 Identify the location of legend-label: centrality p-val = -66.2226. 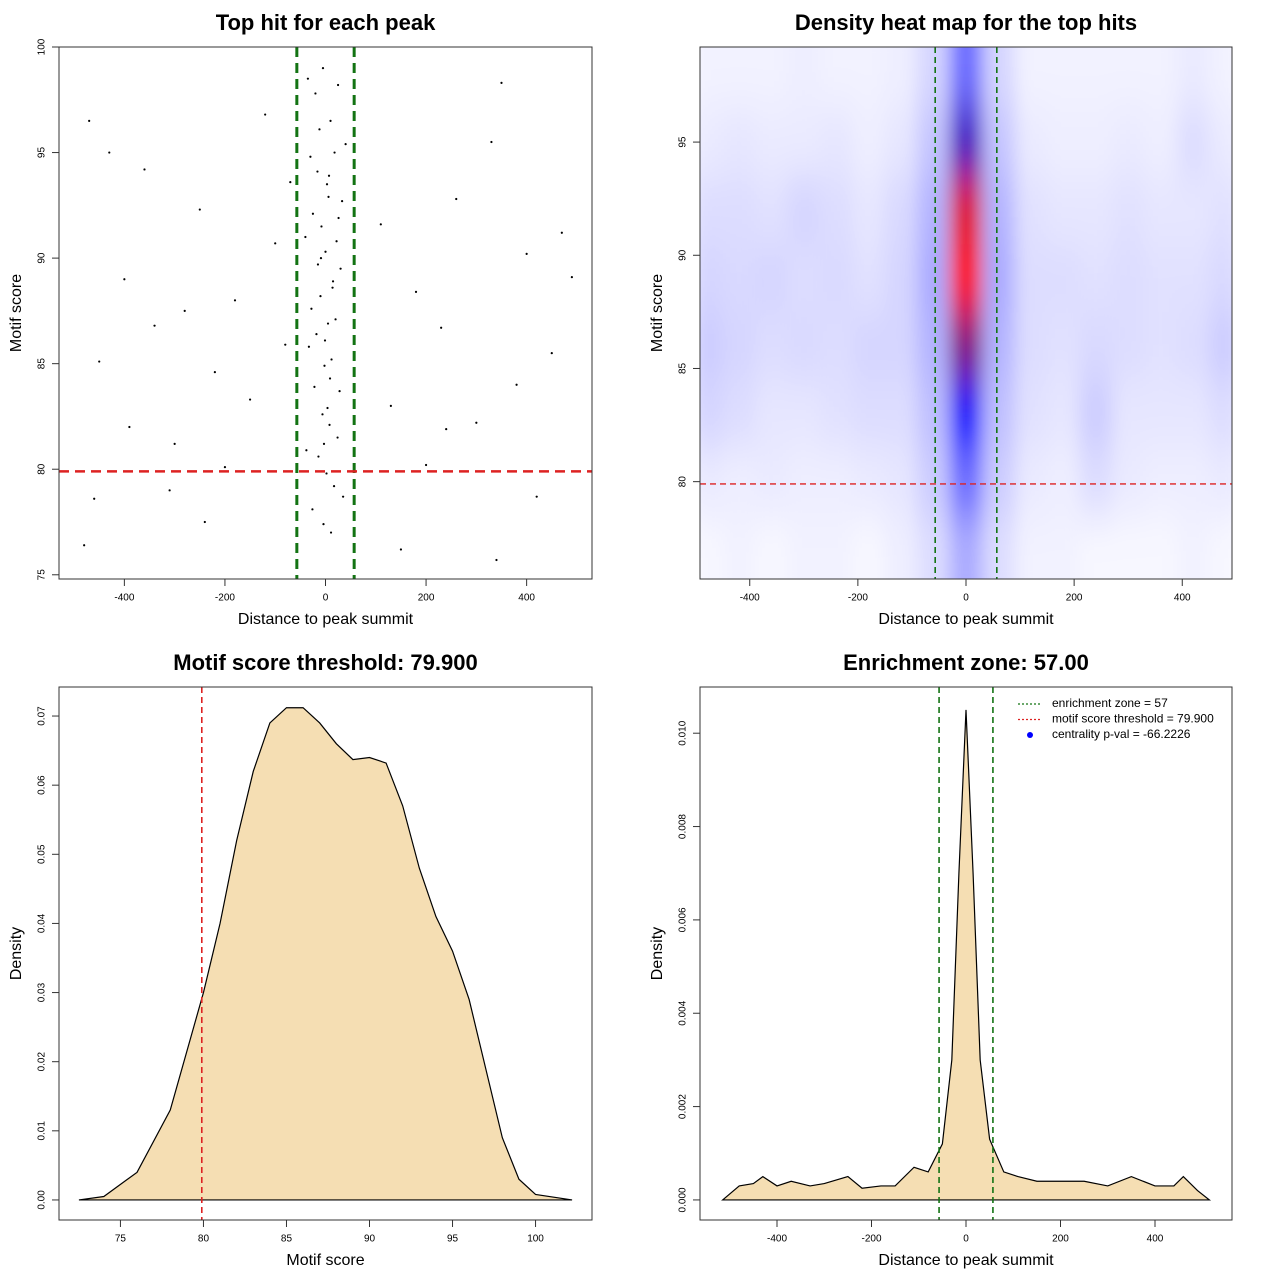
(1121, 734).